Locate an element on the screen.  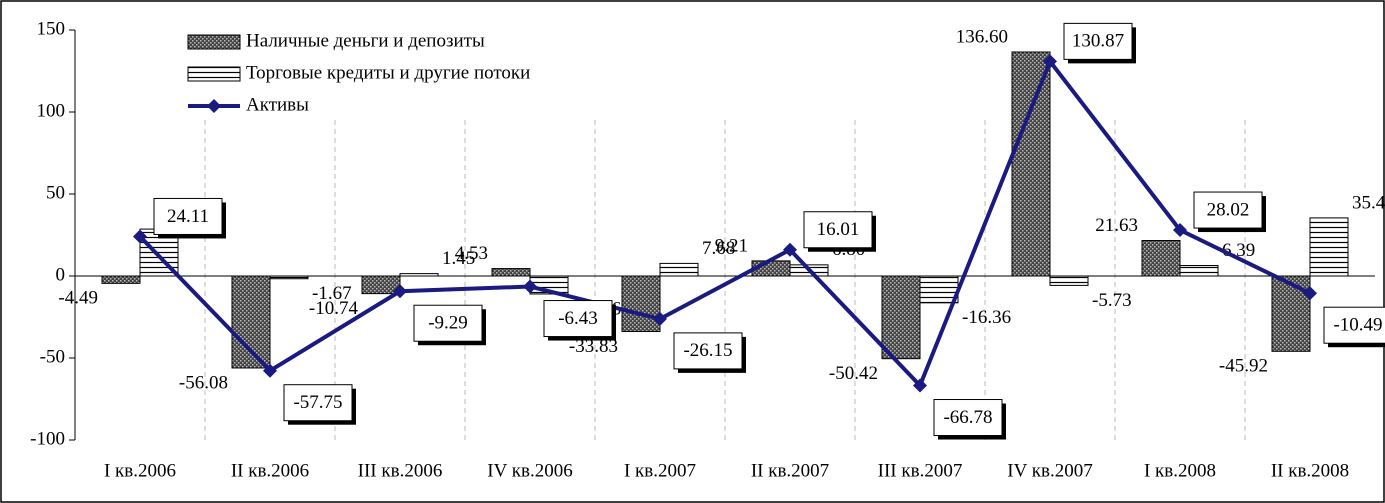
bar-value-label: -5.73 is located at coordinates (1112, 300).